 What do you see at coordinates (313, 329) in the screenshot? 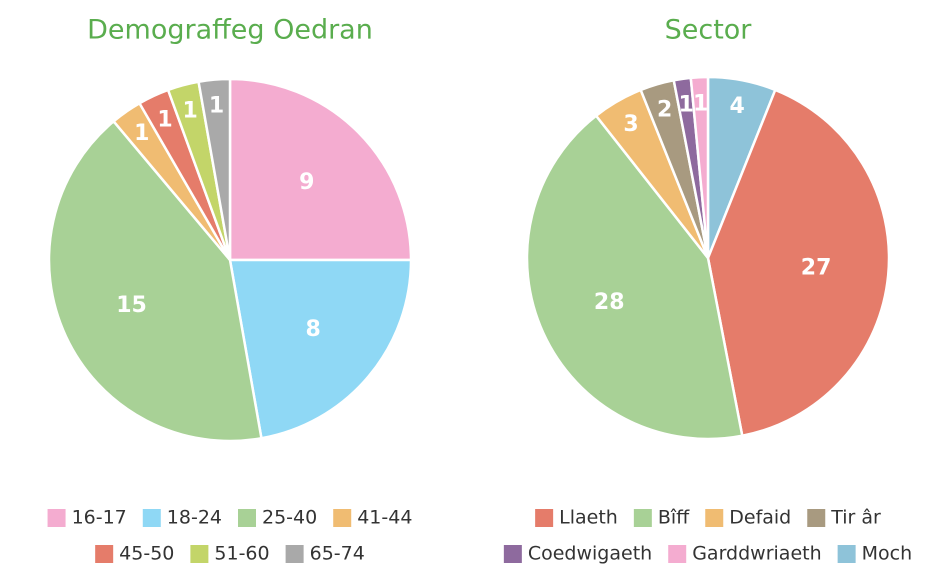
I see `data-label: 8` at bounding box center [313, 329].